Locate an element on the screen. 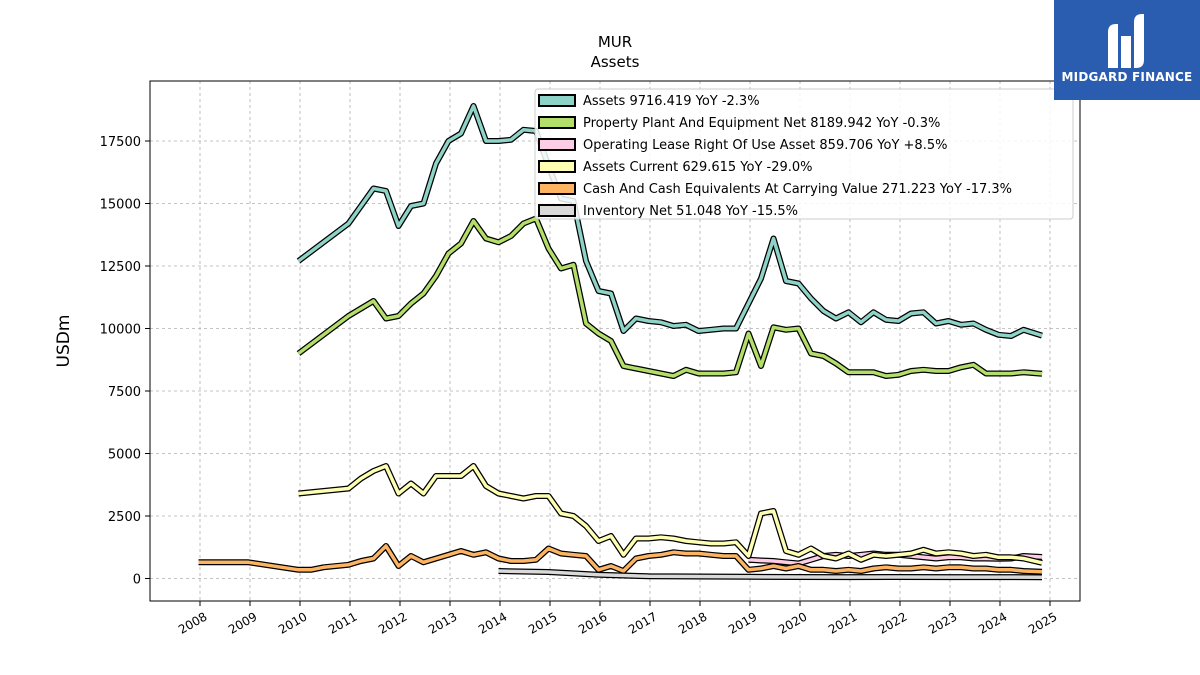 The image size is (1200, 675). y-axis-label: USDm is located at coordinates (64, 341).